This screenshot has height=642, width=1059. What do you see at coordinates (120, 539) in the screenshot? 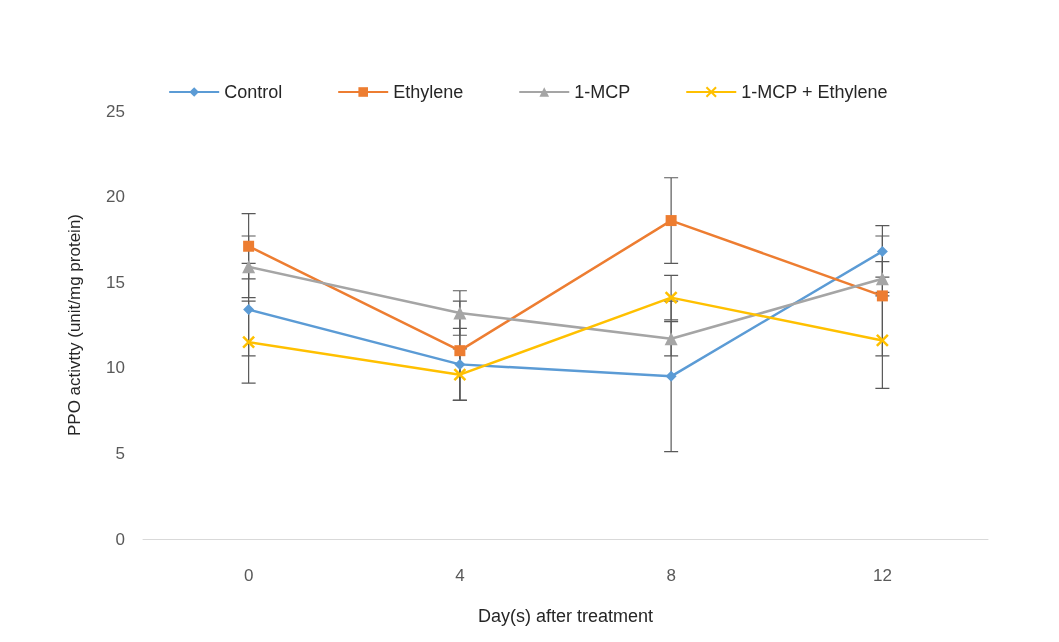
I see `y-tick-label: 0` at bounding box center [120, 539].